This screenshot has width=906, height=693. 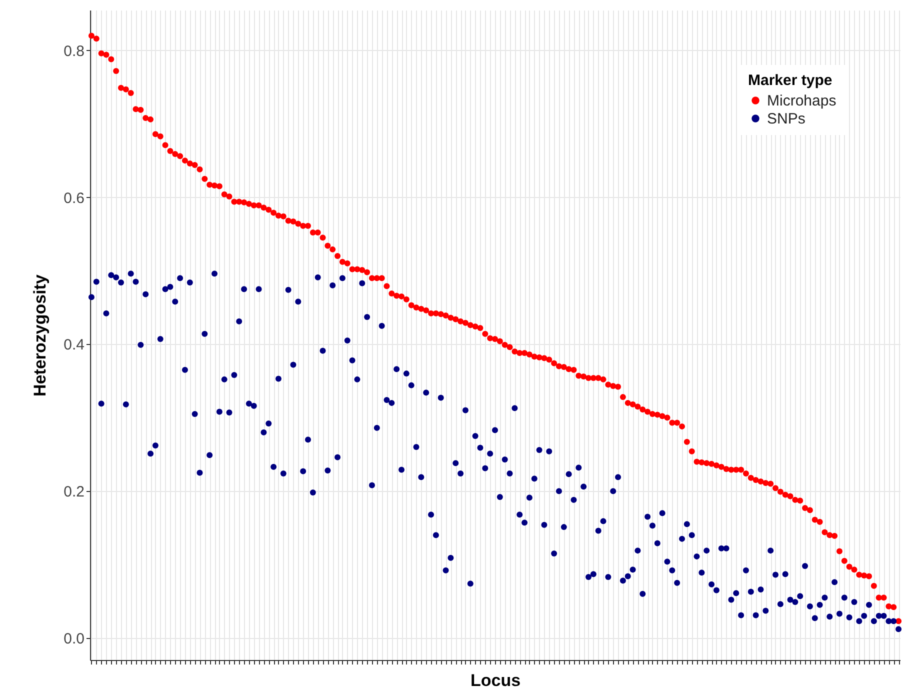 What do you see at coordinates (74, 639) in the screenshot?
I see `y-tick-label: 0.0` at bounding box center [74, 639].